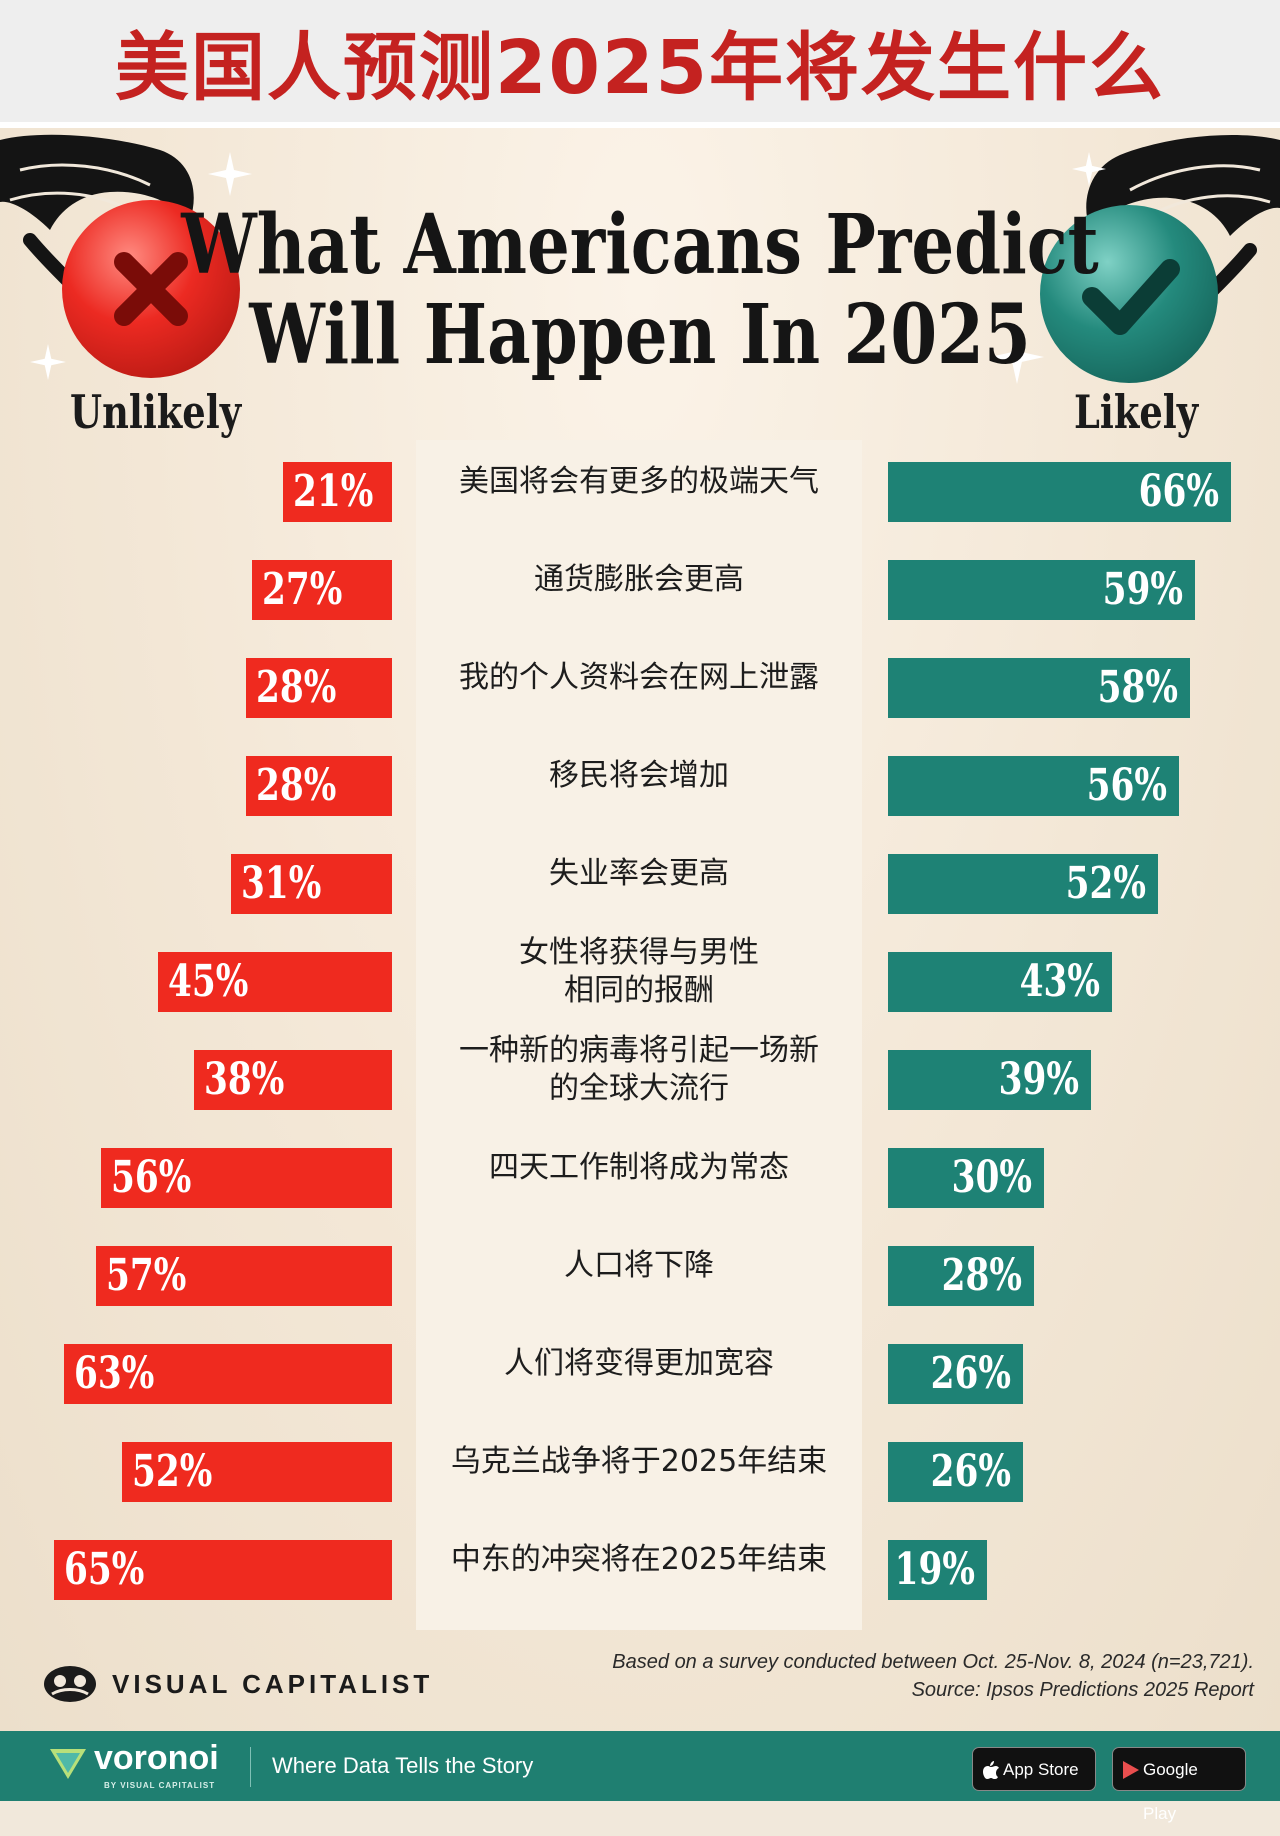 The image size is (1280, 1836). What do you see at coordinates (639, 972) in the screenshot?
I see `category-label: 女性将获得与男性 相同的报酬` at bounding box center [639, 972].